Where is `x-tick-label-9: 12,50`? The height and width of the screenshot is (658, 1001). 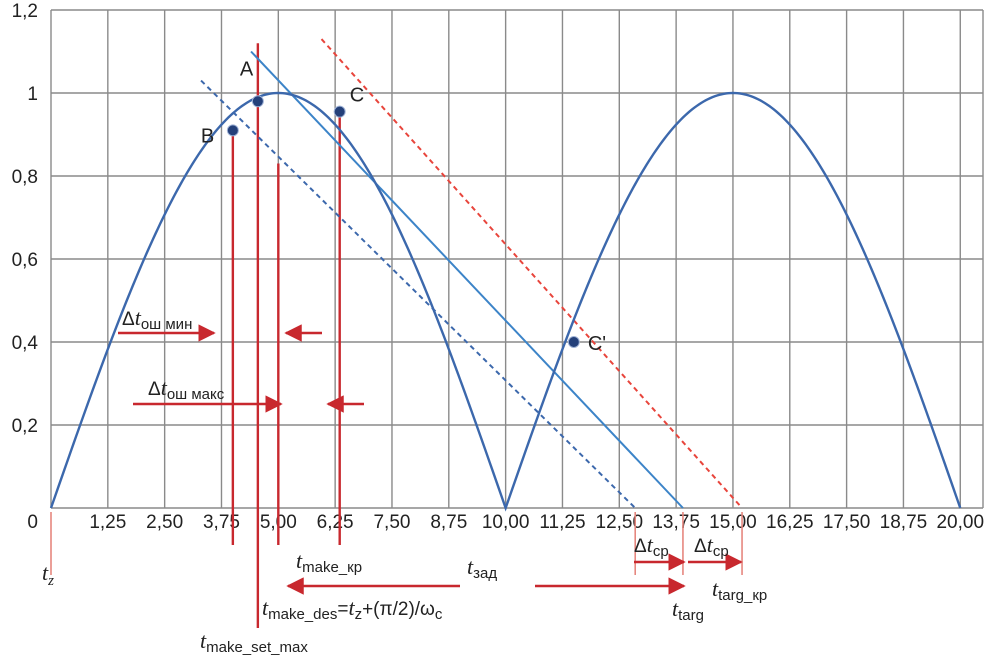 x-tick-label-9: 12,50 is located at coordinates (620, 522).